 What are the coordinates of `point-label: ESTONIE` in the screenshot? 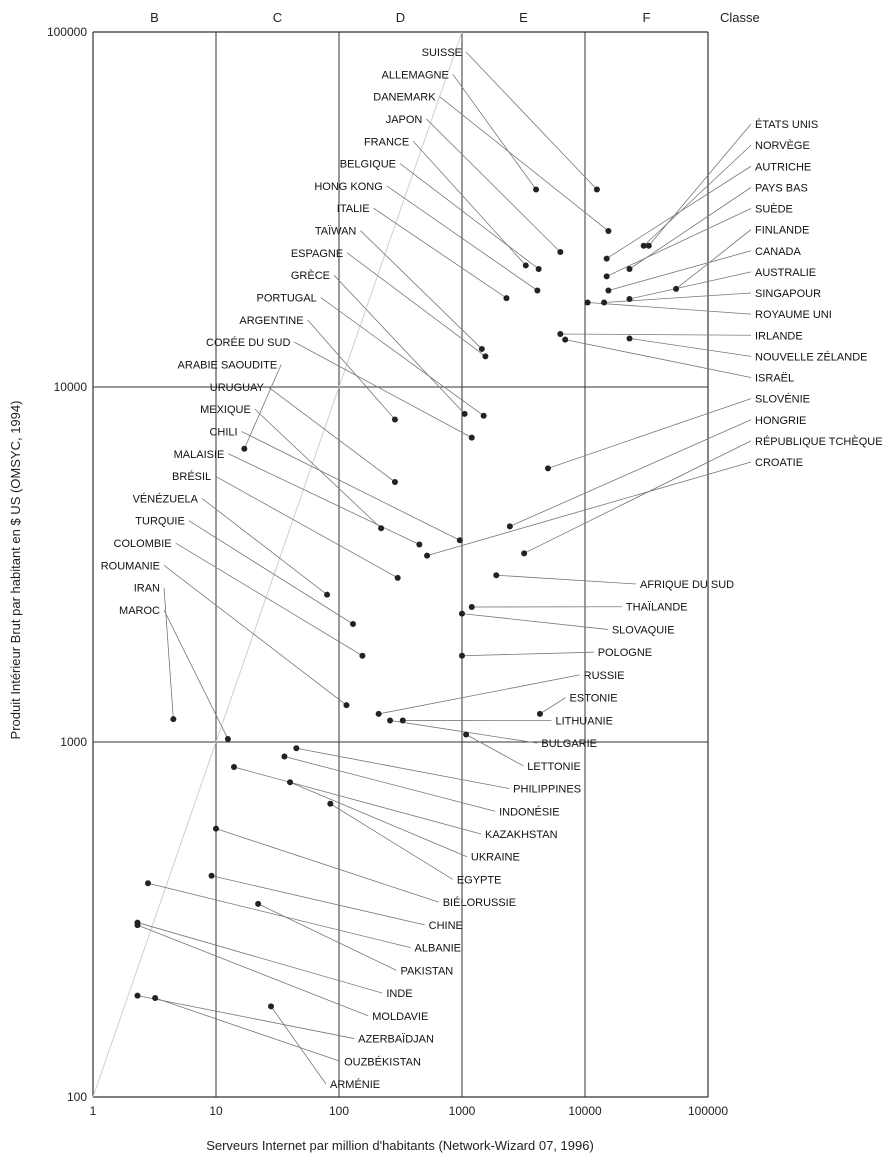 It's located at (594, 699).